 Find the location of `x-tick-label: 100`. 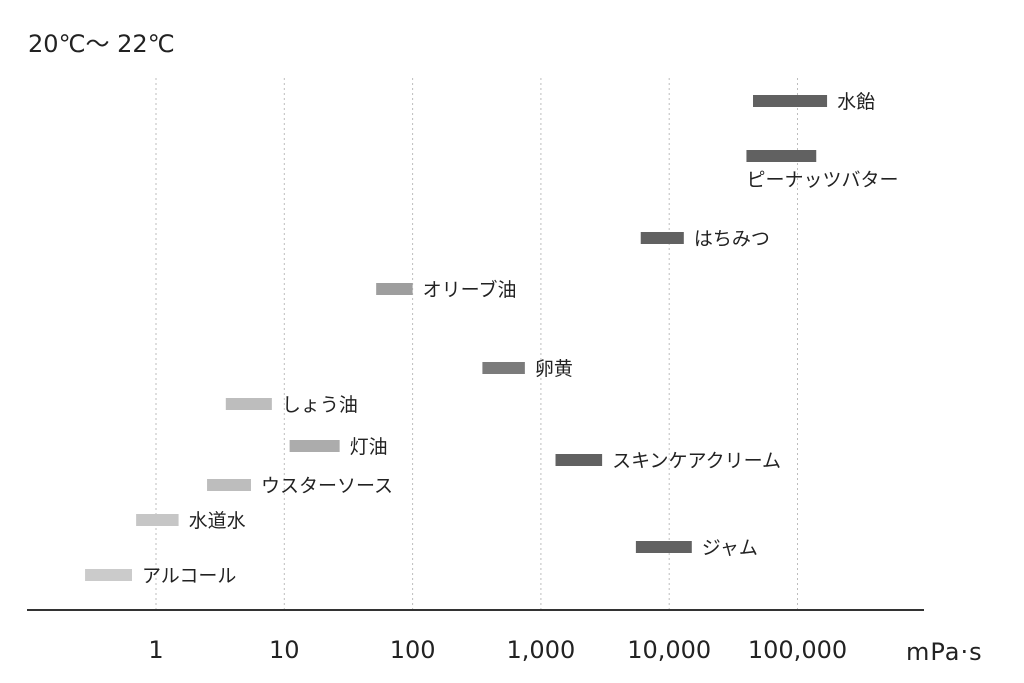

x-tick-label: 100 is located at coordinates (413, 650).